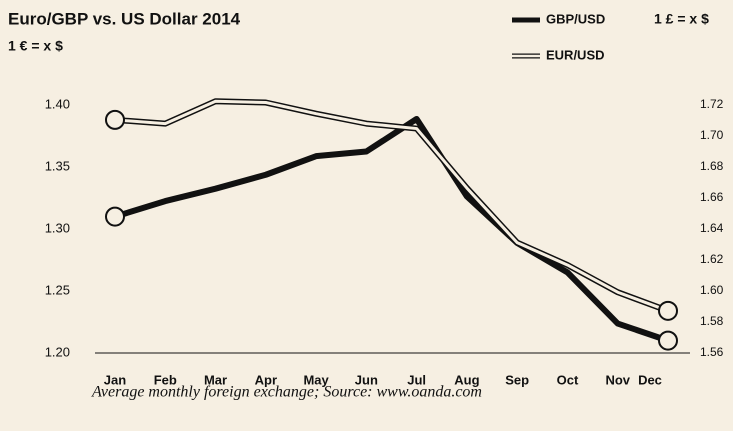  What do you see at coordinates (712, 321) in the screenshot?
I see `y2-tick-label: 1.58` at bounding box center [712, 321].